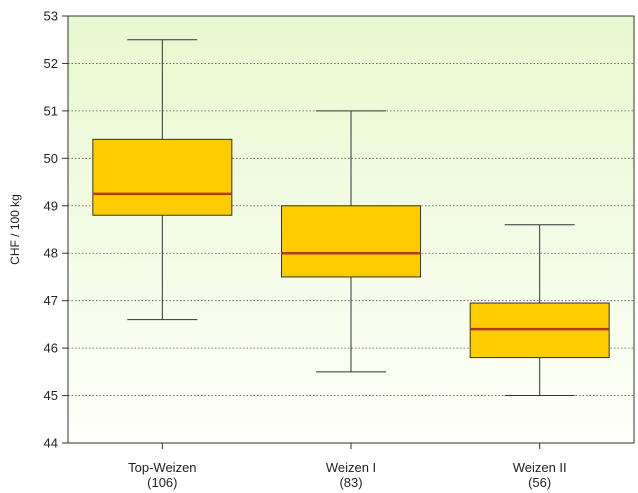  Describe the element at coordinates (51, 110) in the screenshot. I see `y-tick-label: 51` at that location.